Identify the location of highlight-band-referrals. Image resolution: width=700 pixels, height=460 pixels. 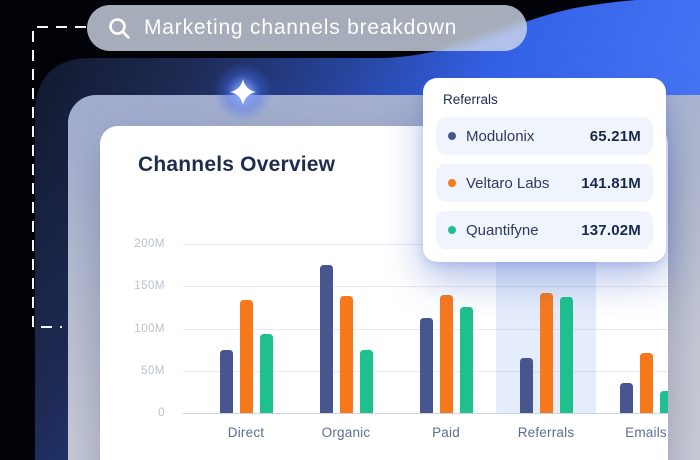
(546, 328).